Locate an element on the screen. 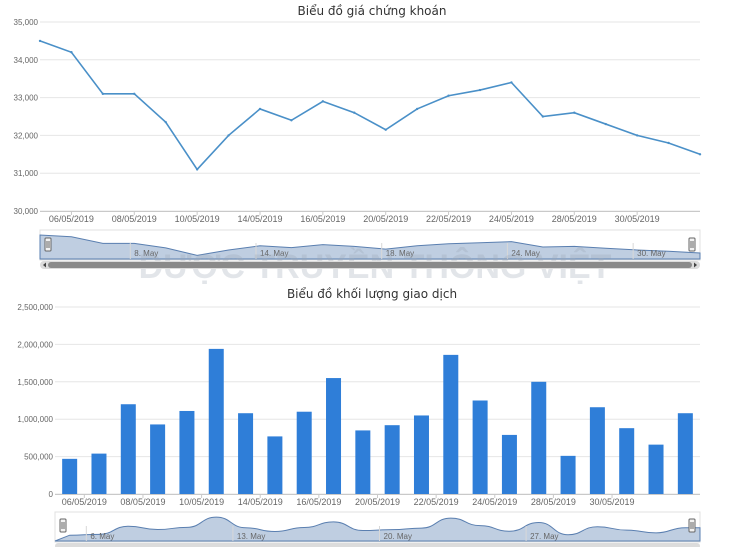 This screenshot has width=750, height=547. volume-navigator: 6. May 13. May 20. May 27. May is located at coordinates (377, 529).